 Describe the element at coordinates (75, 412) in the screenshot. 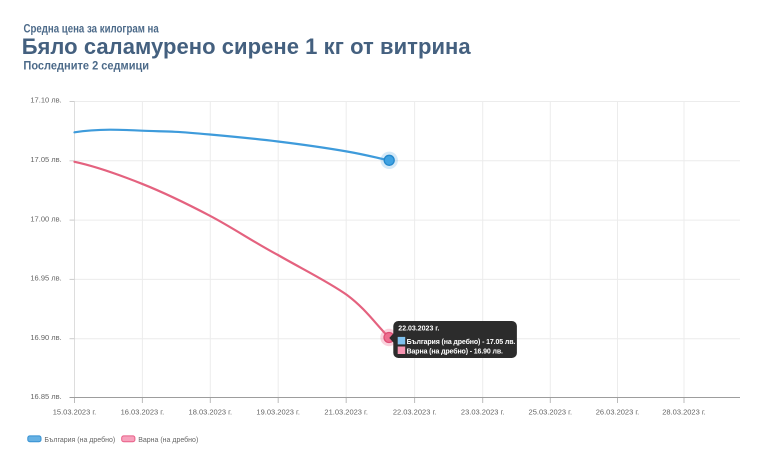

I see `svg-text: 15.03.2023 г.` at that location.